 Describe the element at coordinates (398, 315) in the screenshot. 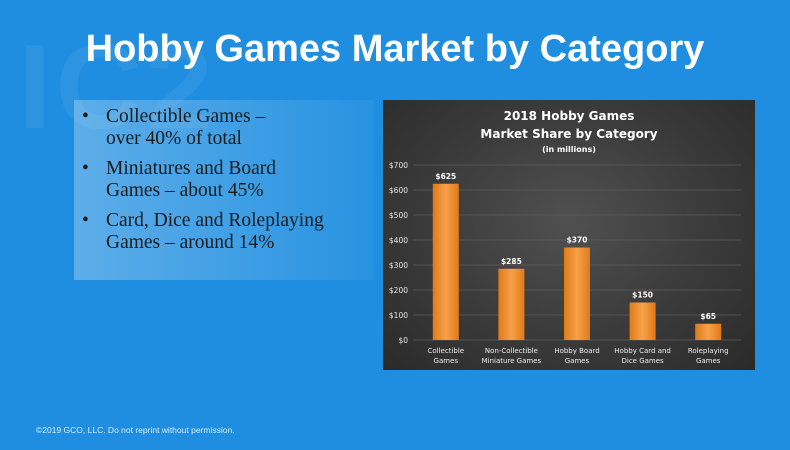

I see `y-tick-label: $100` at that location.